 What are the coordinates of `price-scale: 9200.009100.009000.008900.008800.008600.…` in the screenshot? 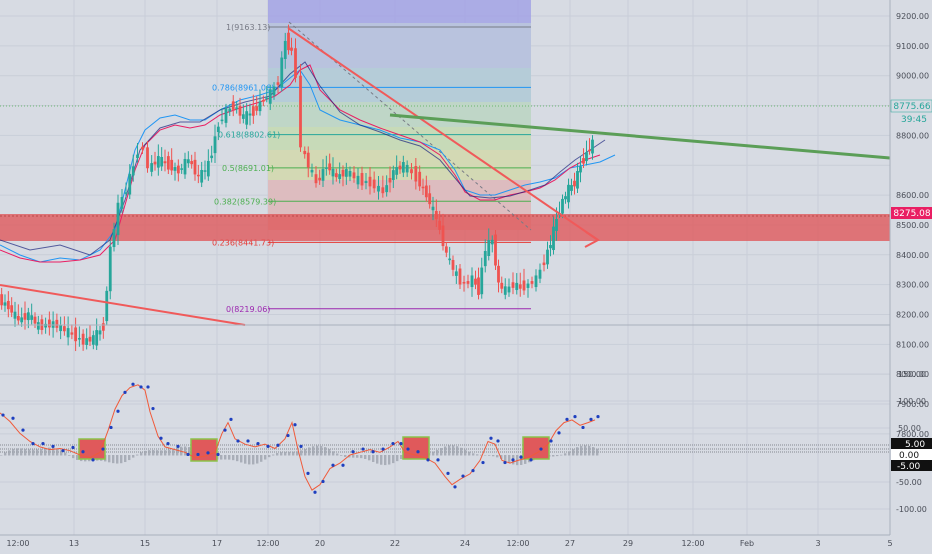 It's located at (910, 267).